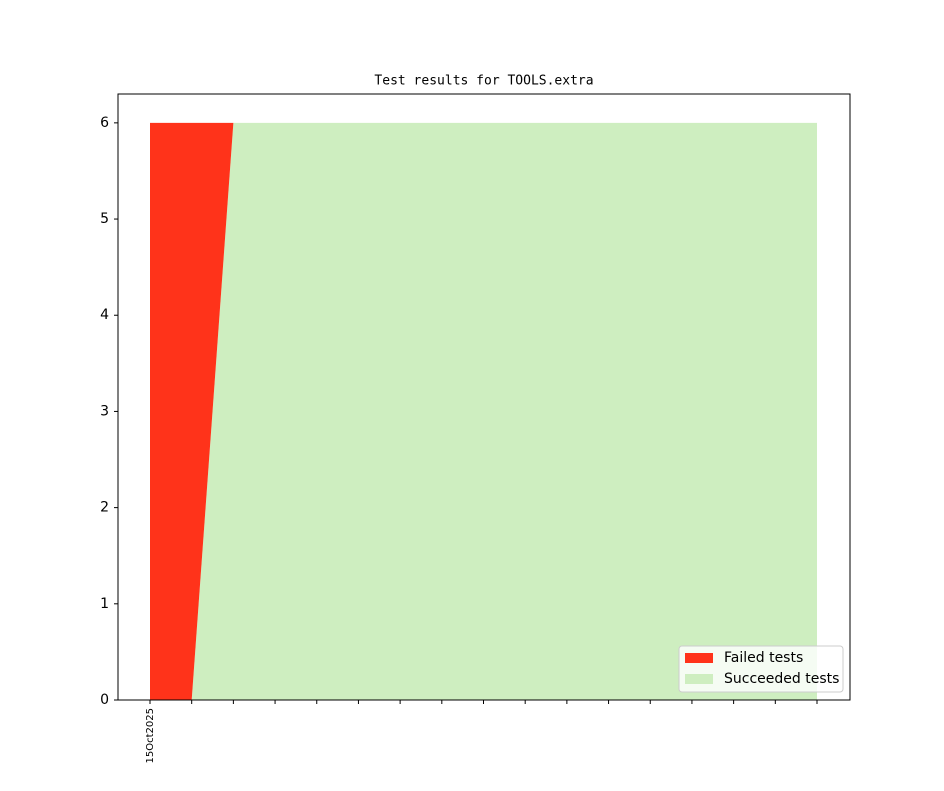 Image resolution: width=944 pixels, height=791 pixels. What do you see at coordinates (781, 679) in the screenshot?
I see `legend-label: Succeeded tests` at bounding box center [781, 679].